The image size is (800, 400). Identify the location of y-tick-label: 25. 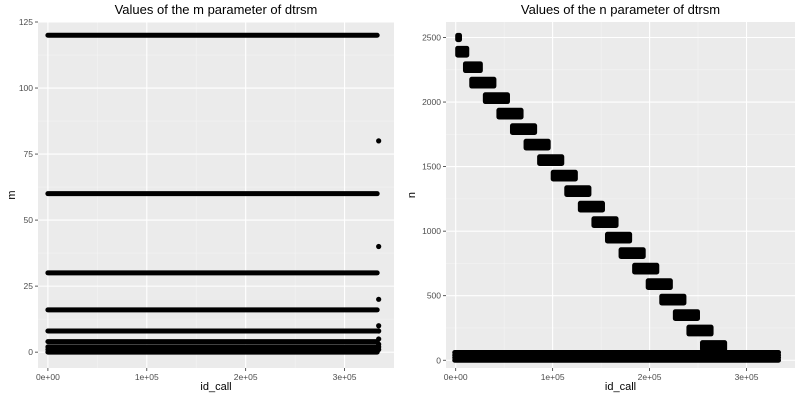
(29, 286).